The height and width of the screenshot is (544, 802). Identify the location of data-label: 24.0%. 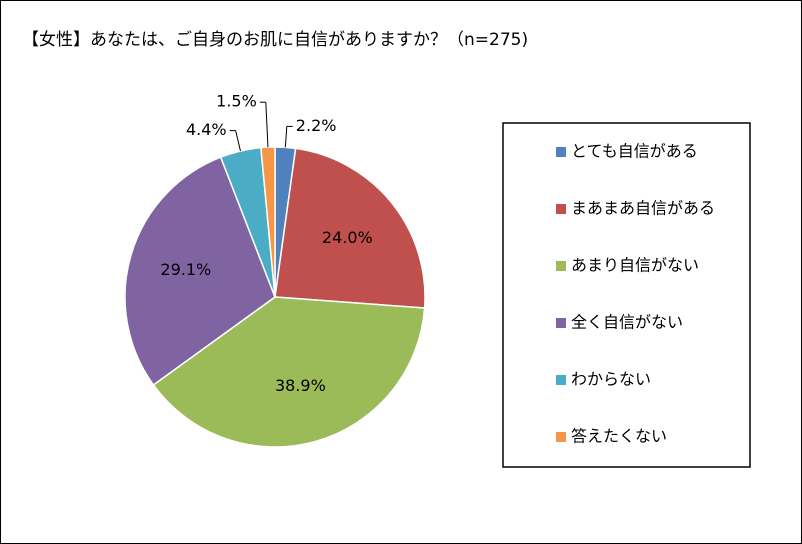
(347, 237).